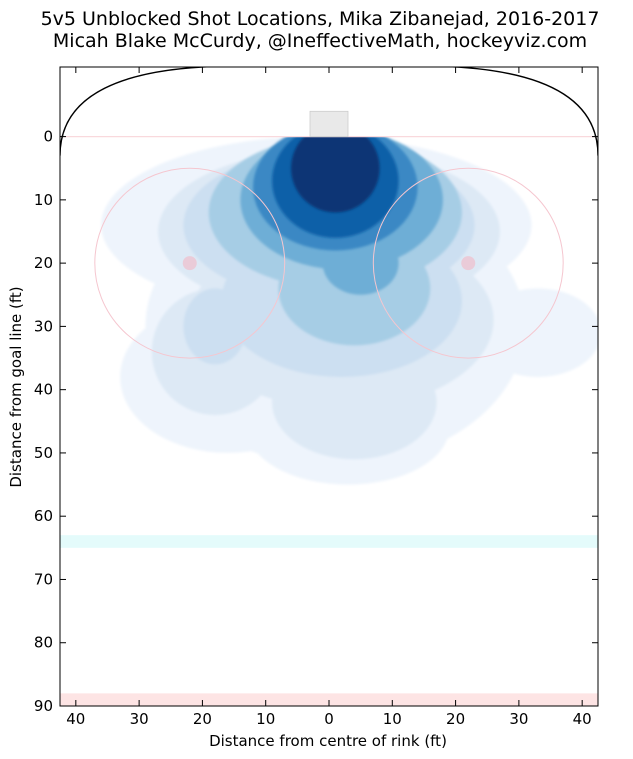 The image size is (633, 759). Describe the element at coordinates (329, 123) in the screenshot. I see `goal-crease` at that location.